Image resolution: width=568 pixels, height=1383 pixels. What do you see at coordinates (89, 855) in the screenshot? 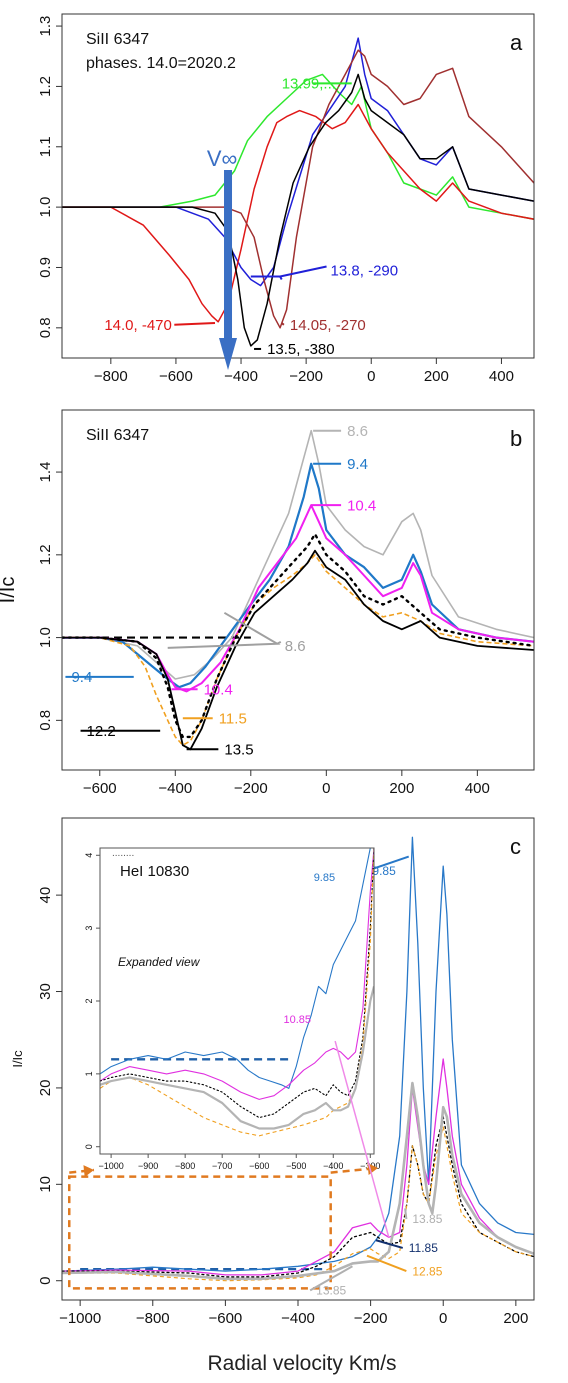
I see `inset-y-tick-label: 4` at bounding box center [89, 855].